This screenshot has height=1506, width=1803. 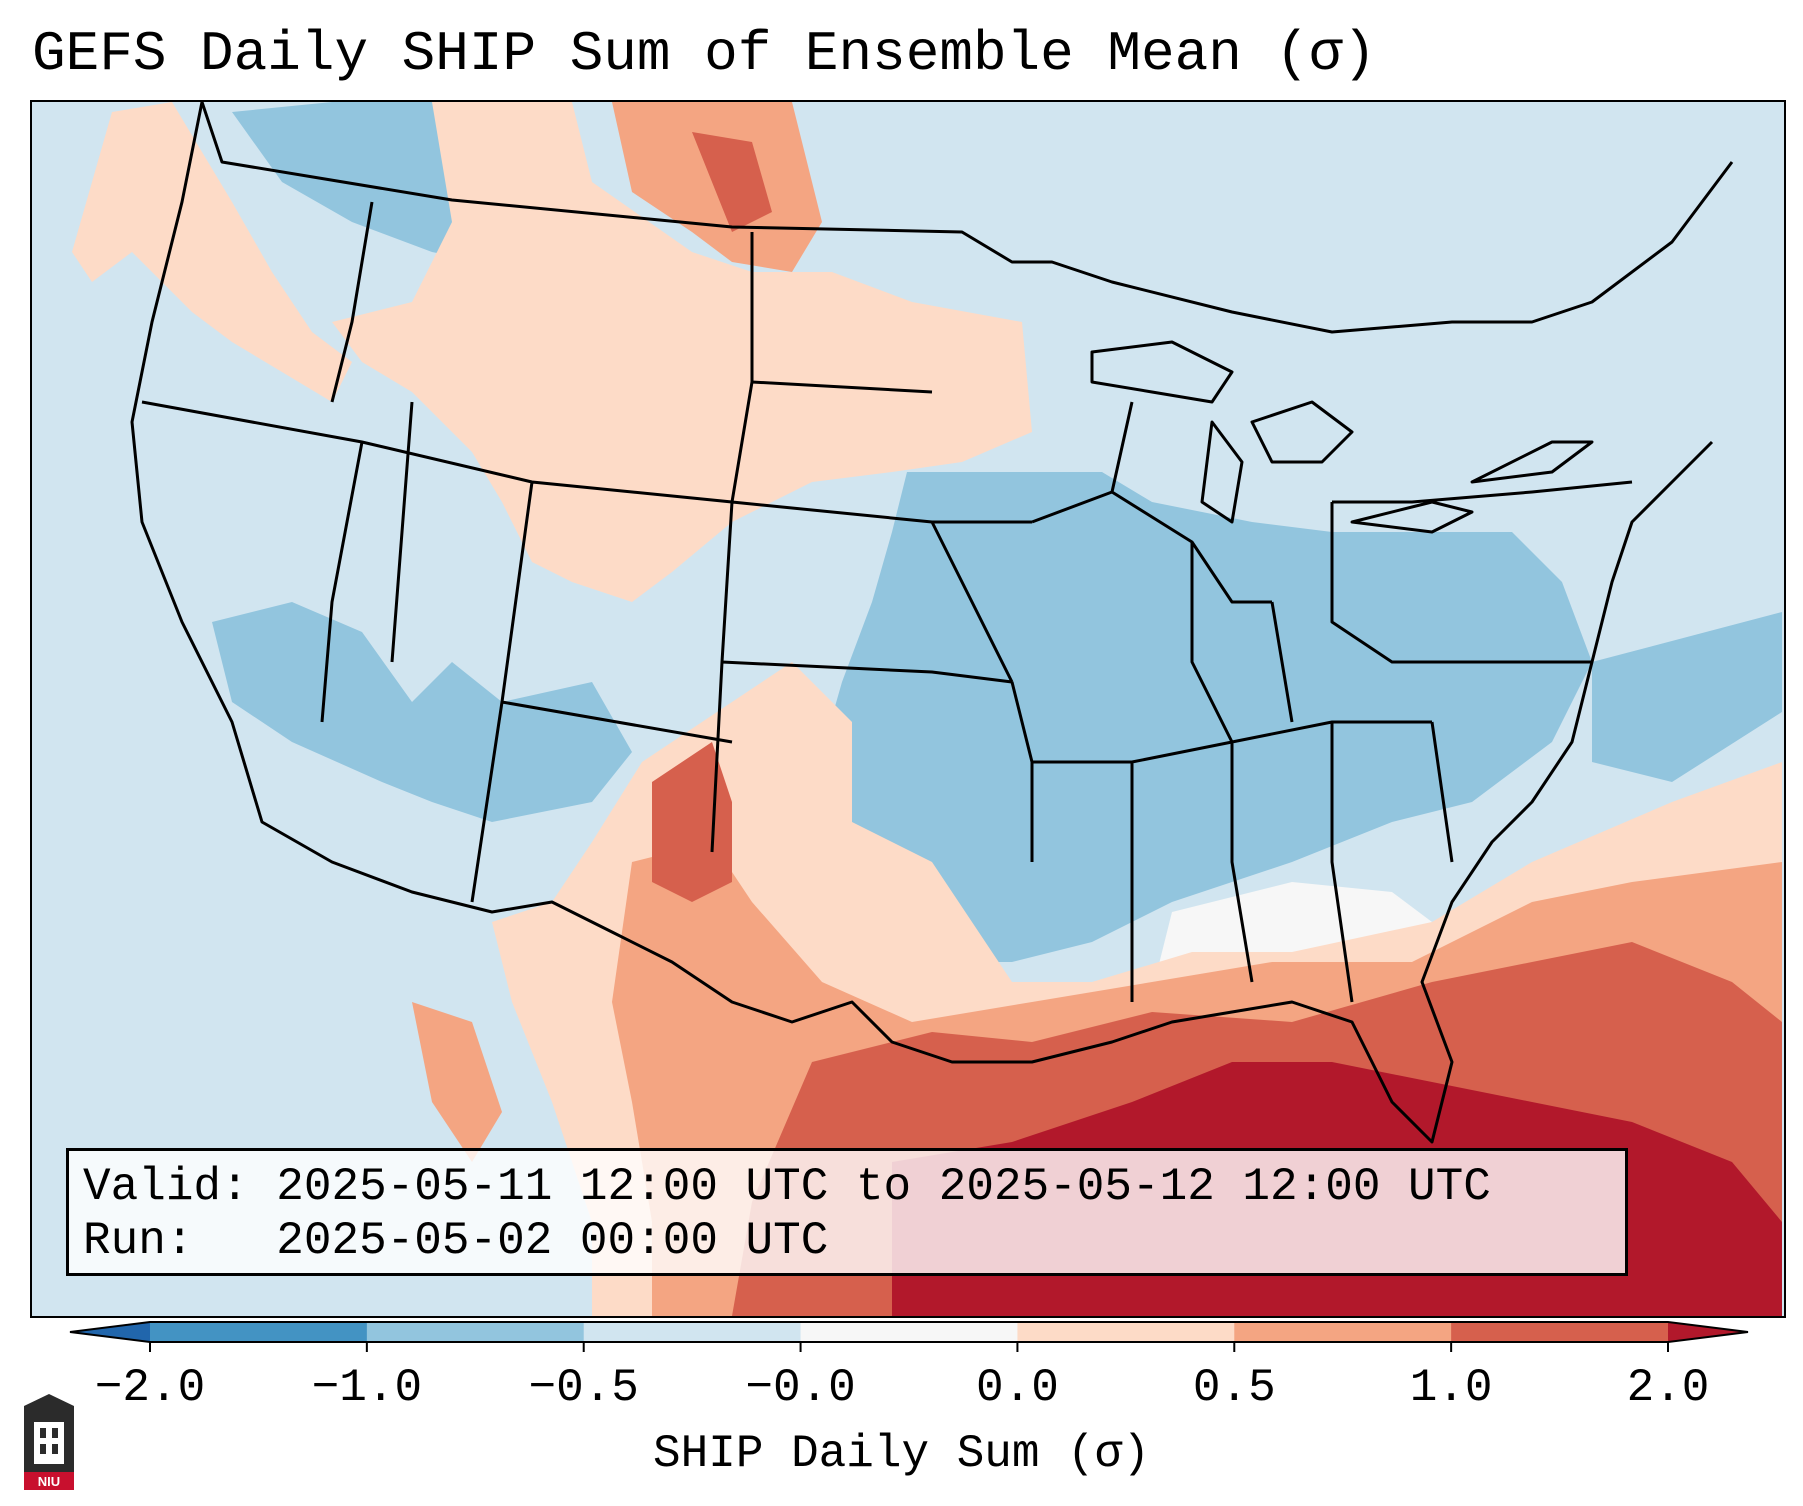 What do you see at coordinates (583, 1388) in the screenshot?
I see `colorbar-tick-label: −0.5` at bounding box center [583, 1388].